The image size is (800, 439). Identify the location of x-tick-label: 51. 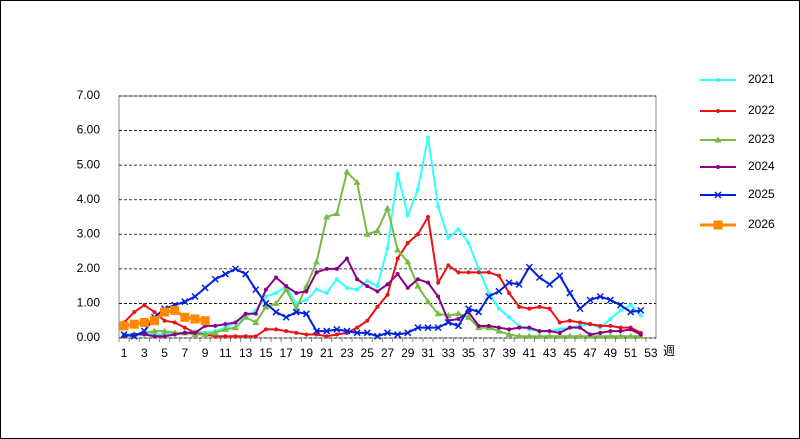
(631, 353).